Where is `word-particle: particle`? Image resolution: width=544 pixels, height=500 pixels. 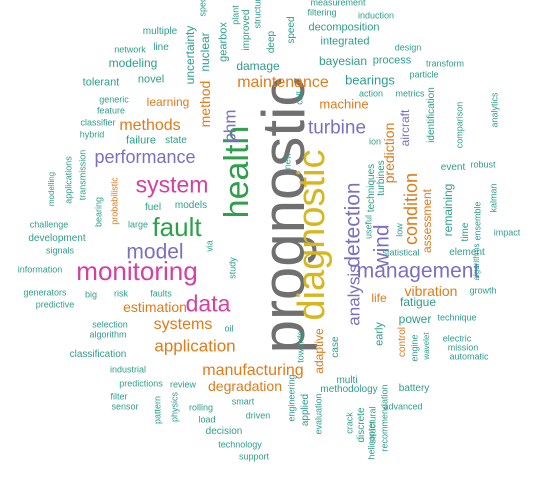
word-particle: particle is located at coordinates (424, 74).